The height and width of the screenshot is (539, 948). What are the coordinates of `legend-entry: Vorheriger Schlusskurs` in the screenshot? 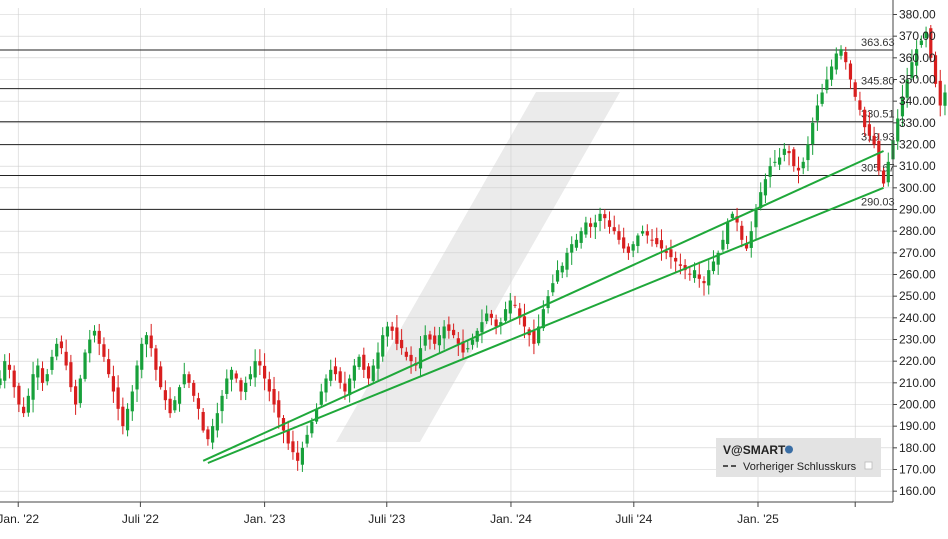 It's located at (800, 467).